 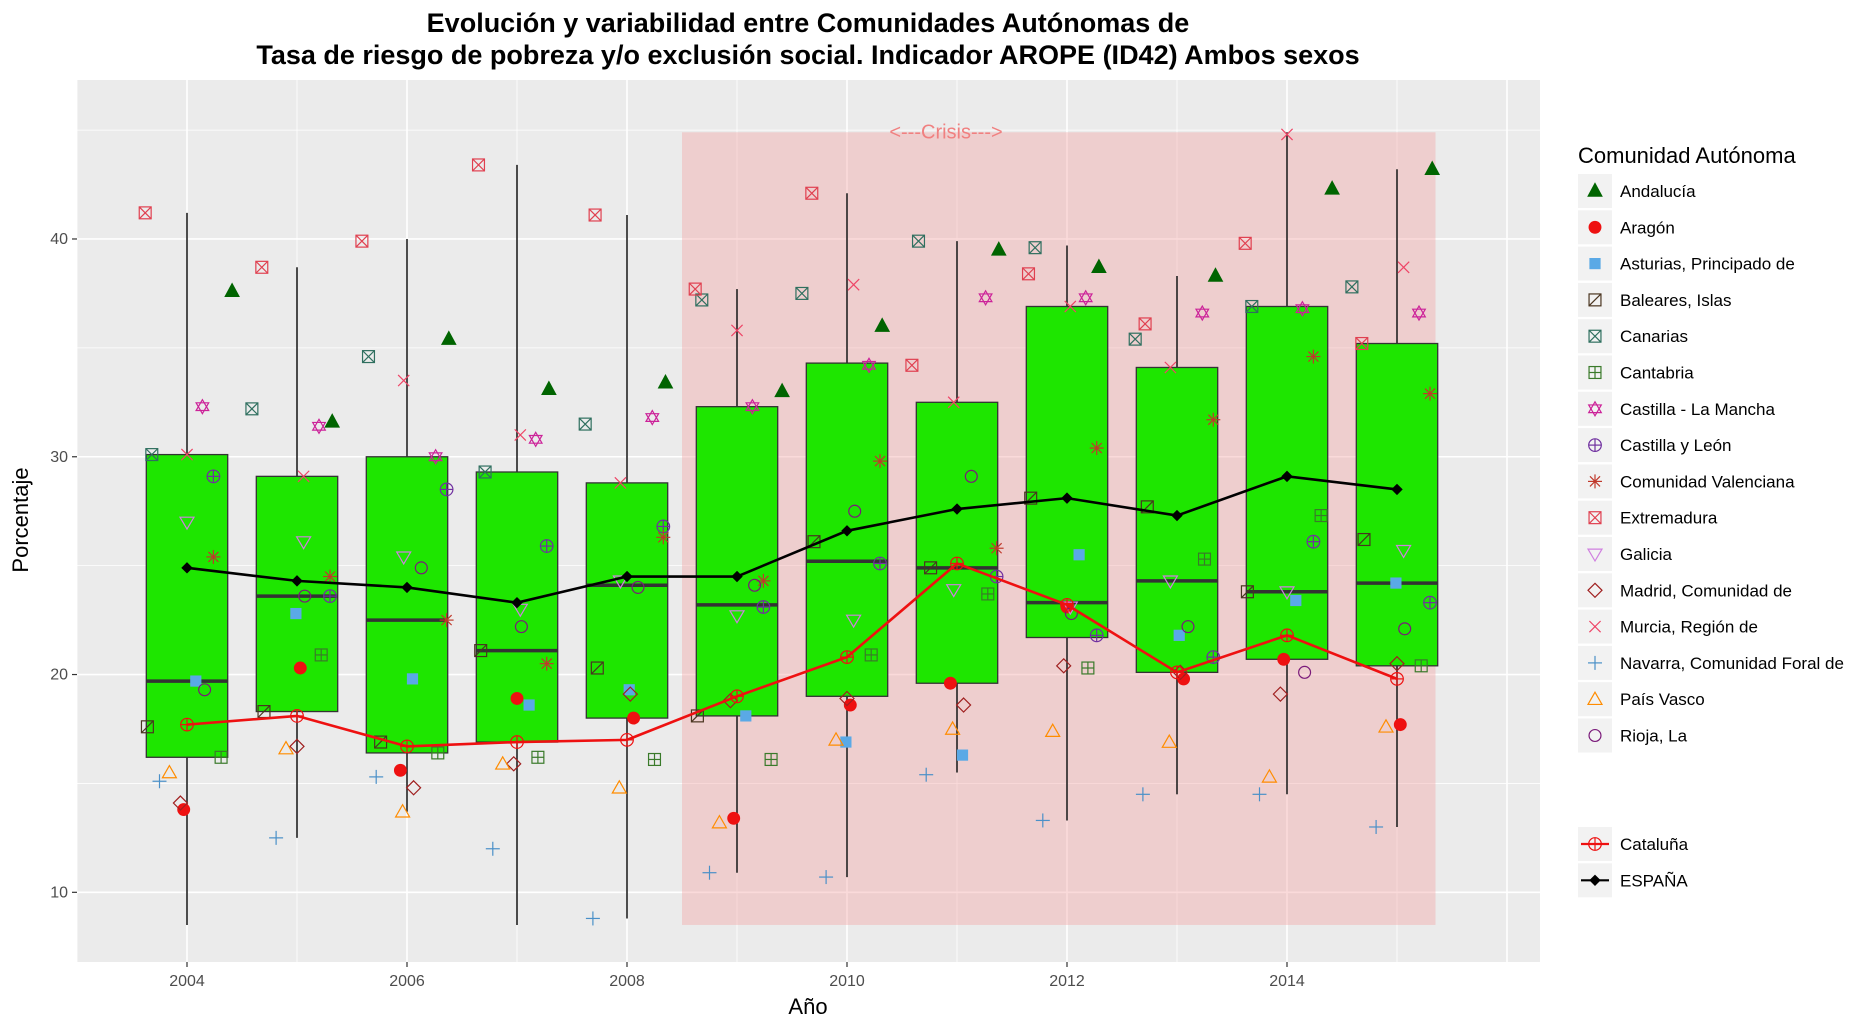 What do you see at coordinates (1655, 445) in the screenshot?
I see `legend-item: Castilla y León` at bounding box center [1655, 445].